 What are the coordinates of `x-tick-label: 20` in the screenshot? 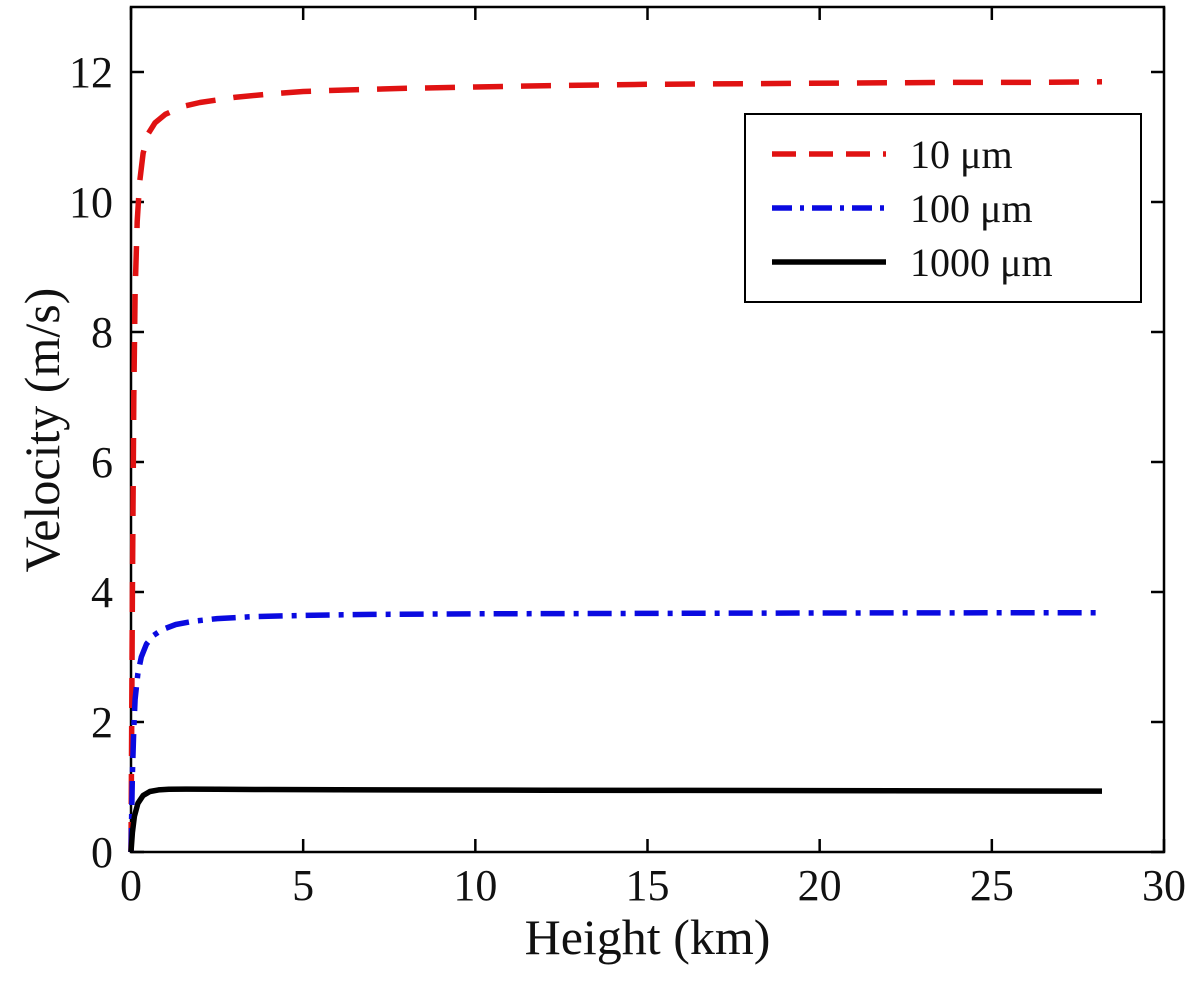 It's located at (820, 885).